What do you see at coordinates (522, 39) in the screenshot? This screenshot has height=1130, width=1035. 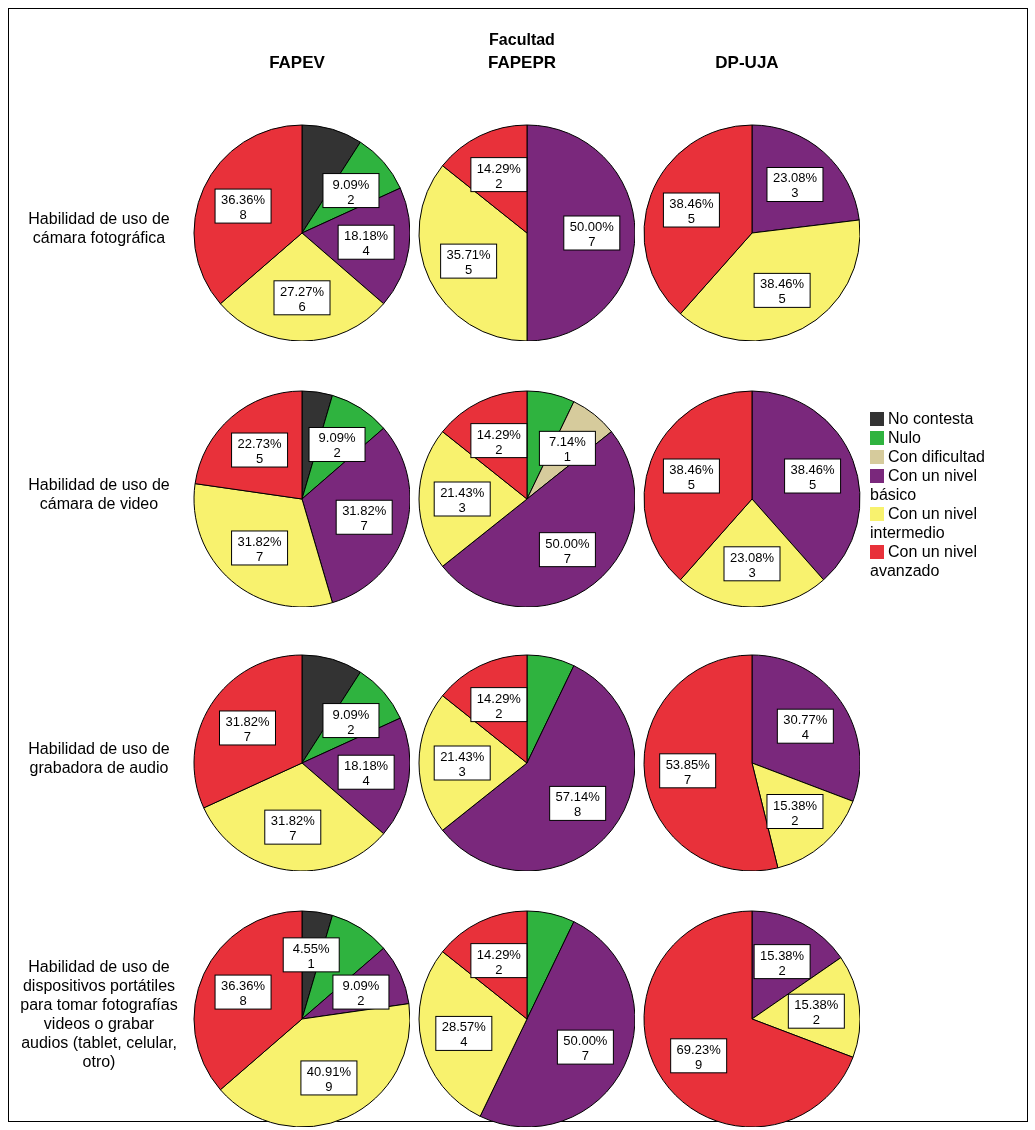 I see `text: Facultad` at bounding box center [522, 39].